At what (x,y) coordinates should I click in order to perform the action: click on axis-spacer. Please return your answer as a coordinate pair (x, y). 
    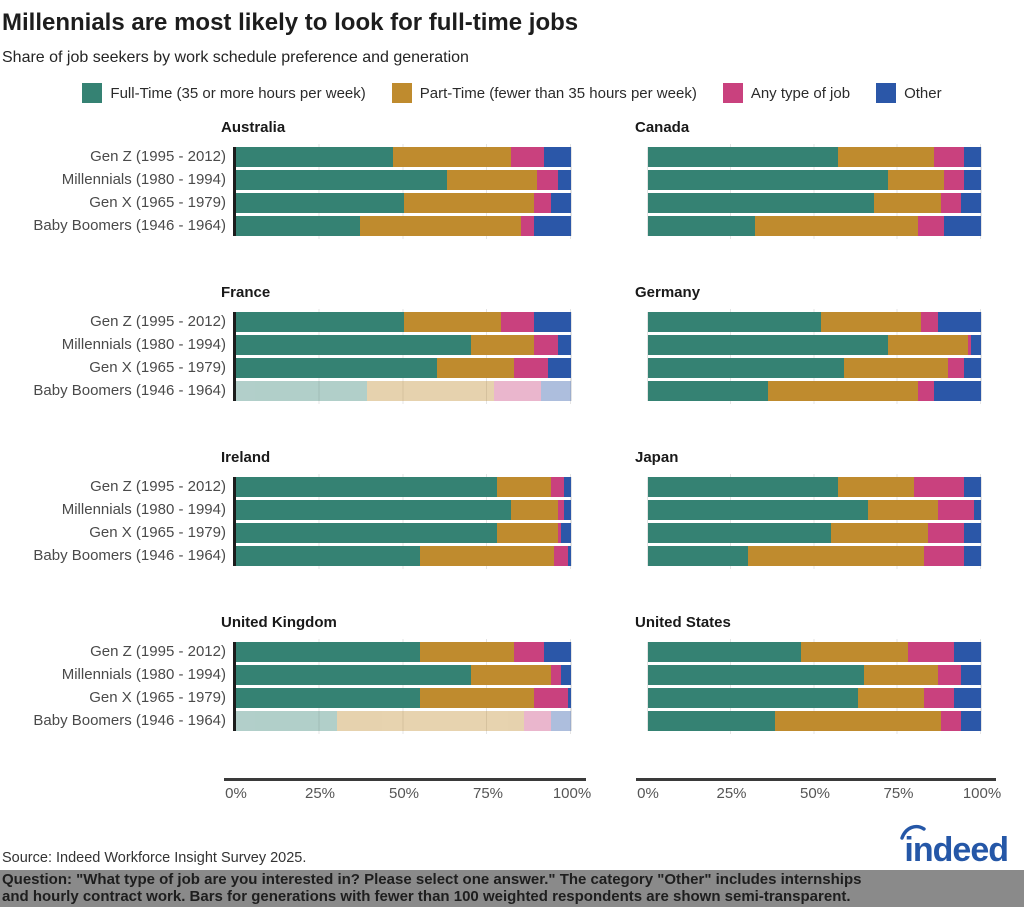
    Looking at the image, I should click on (116, 790).